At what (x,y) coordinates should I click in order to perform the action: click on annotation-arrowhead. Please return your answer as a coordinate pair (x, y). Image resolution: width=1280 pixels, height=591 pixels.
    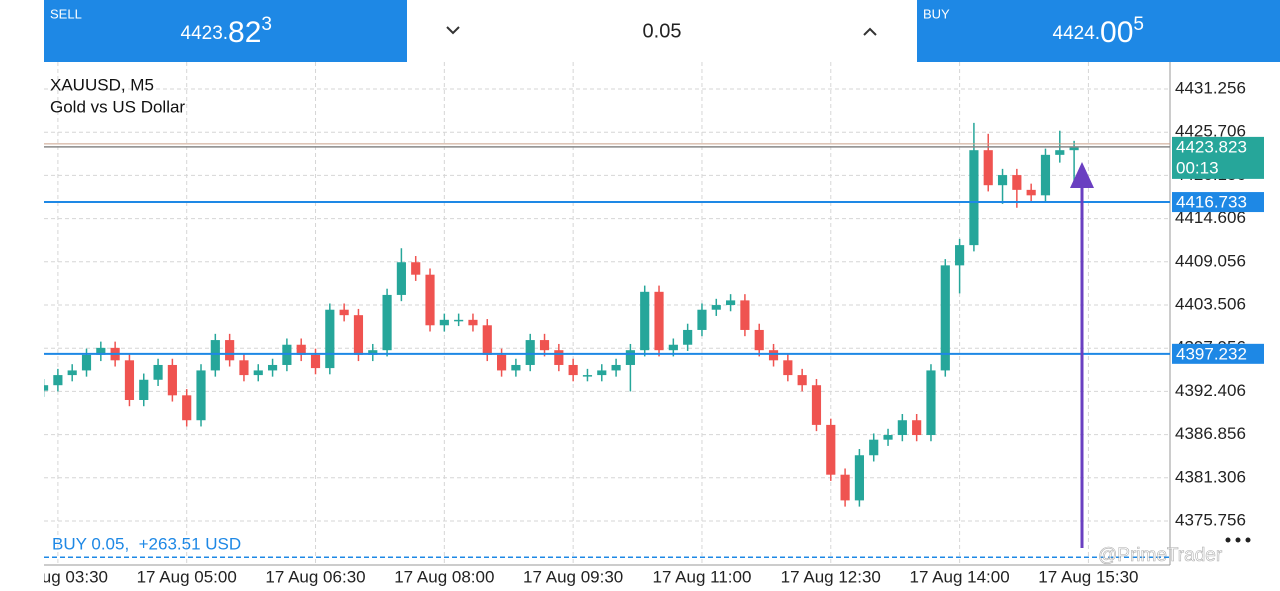
    Looking at the image, I should click on (1082, 175).